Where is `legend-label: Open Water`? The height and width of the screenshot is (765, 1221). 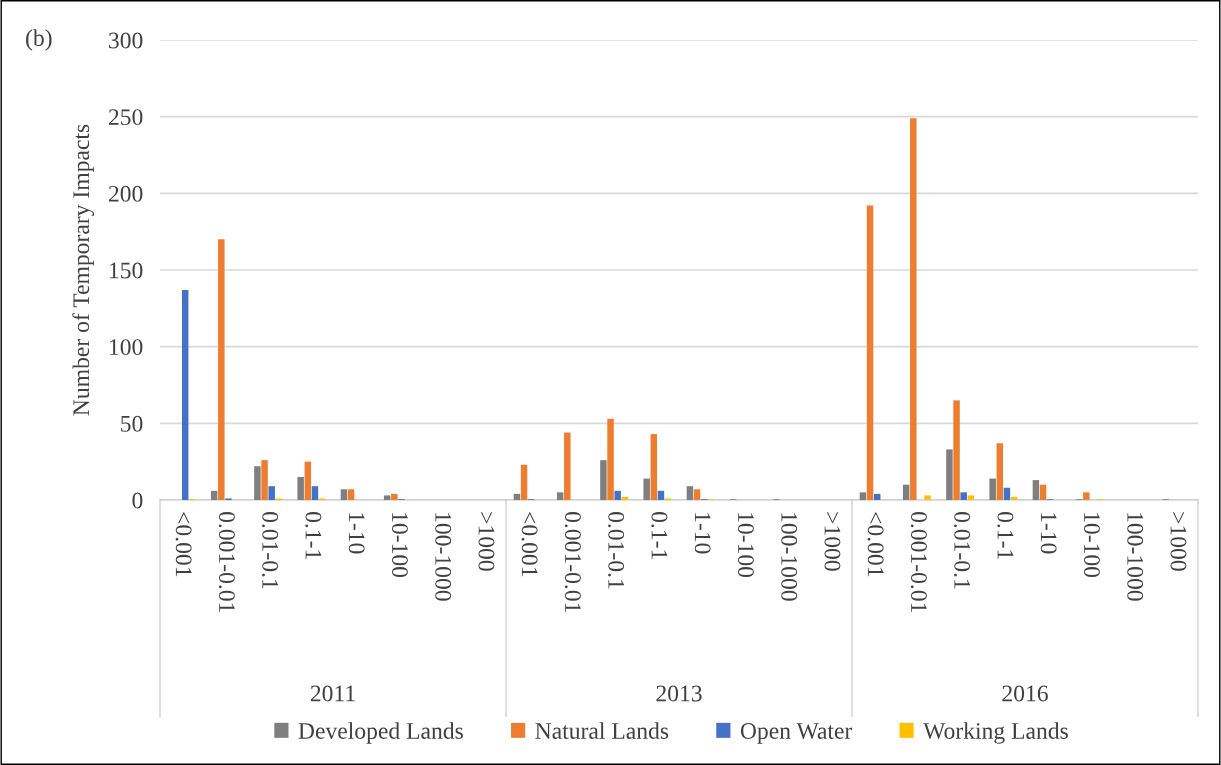
legend-label: Open Water is located at coordinates (796, 733).